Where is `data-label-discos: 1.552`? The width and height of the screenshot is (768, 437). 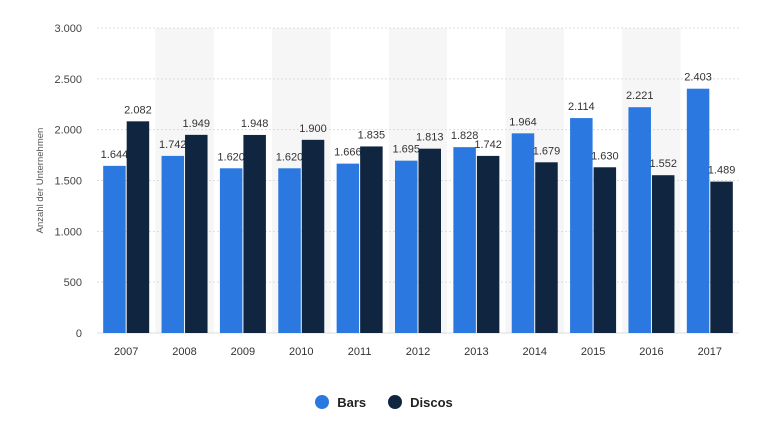 data-label-discos: 1.552 is located at coordinates (663, 164).